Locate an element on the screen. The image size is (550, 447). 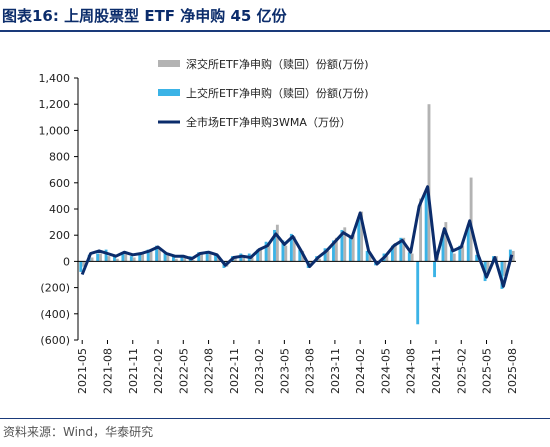
legend-label-sh: 上交所ETF净申购（赎回）份额(万份) is located at coordinates (277, 93).